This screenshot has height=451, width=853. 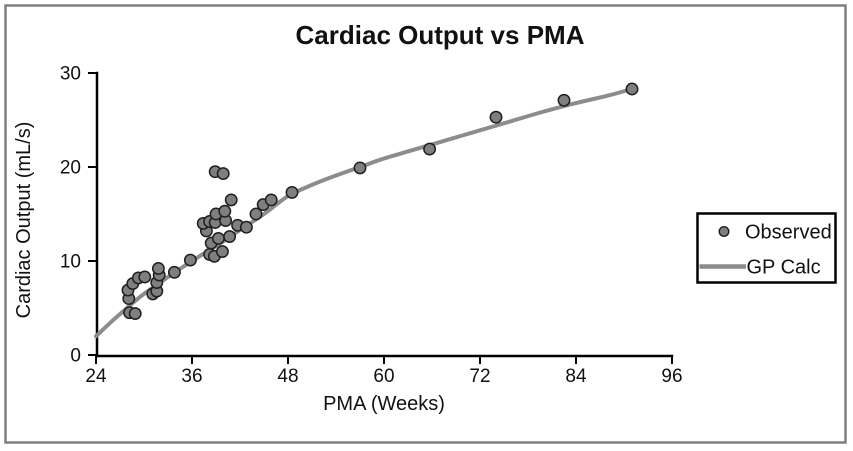 What do you see at coordinates (96, 376) in the screenshot?
I see `x-tick-label: 24` at bounding box center [96, 376].